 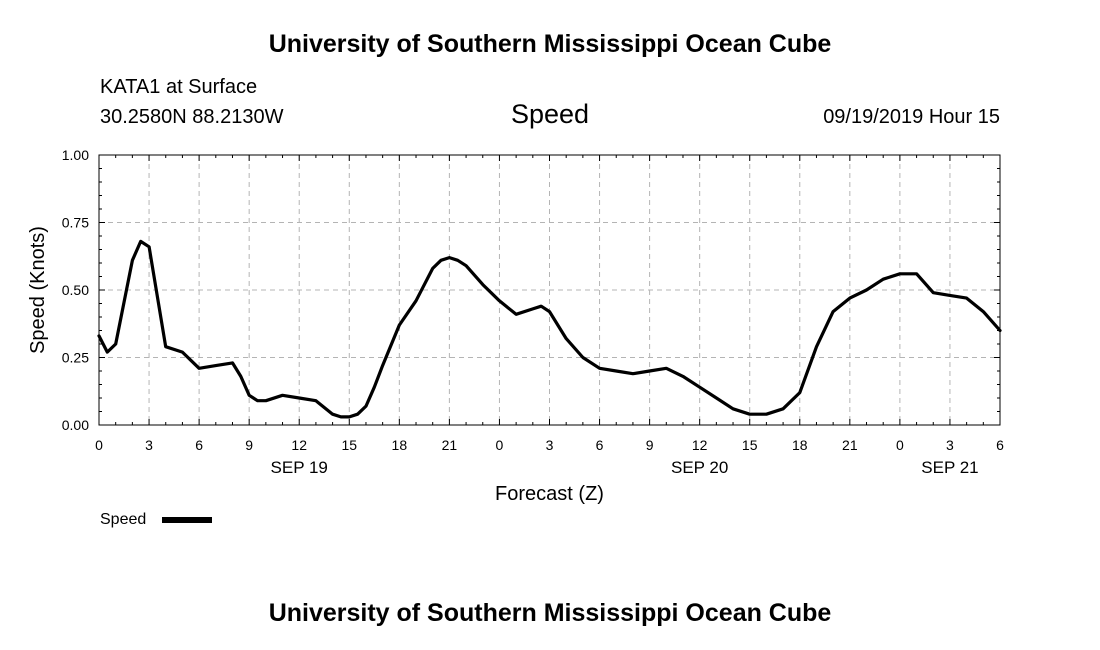 I want to click on x-axis-label: Forecast (Z), so click(x=549, y=494).